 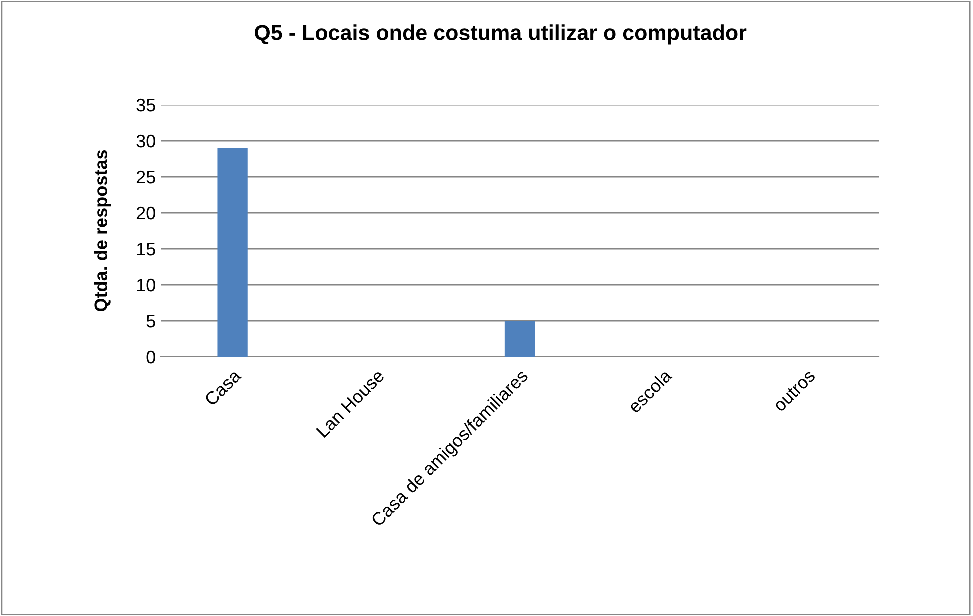 I want to click on y-tick-label: 35, so click(x=146, y=105).